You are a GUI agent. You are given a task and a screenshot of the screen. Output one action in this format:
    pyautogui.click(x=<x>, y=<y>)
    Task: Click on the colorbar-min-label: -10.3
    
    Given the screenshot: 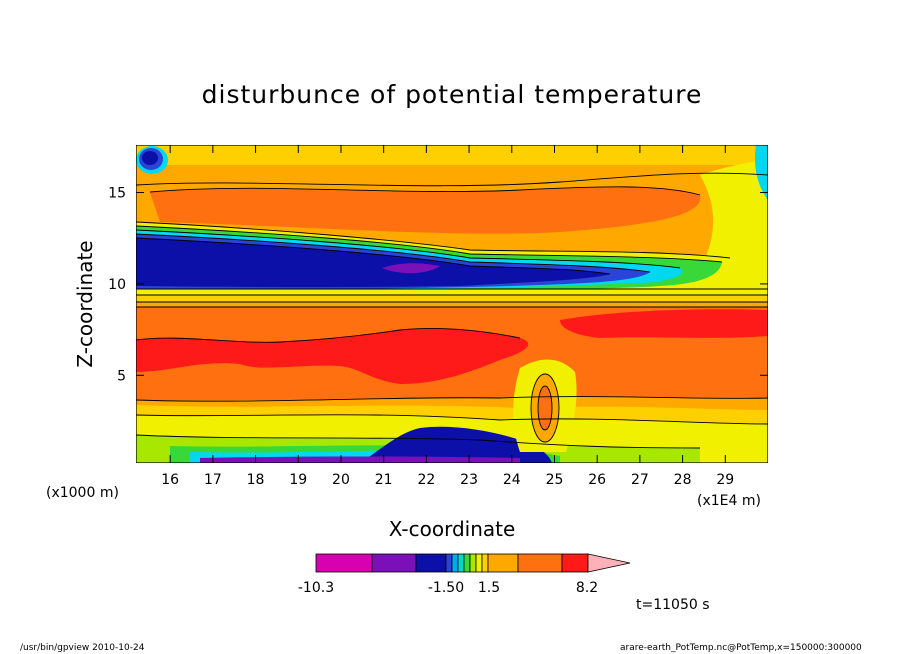 What is the action you would take?
    pyautogui.click(x=316, y=588)
    